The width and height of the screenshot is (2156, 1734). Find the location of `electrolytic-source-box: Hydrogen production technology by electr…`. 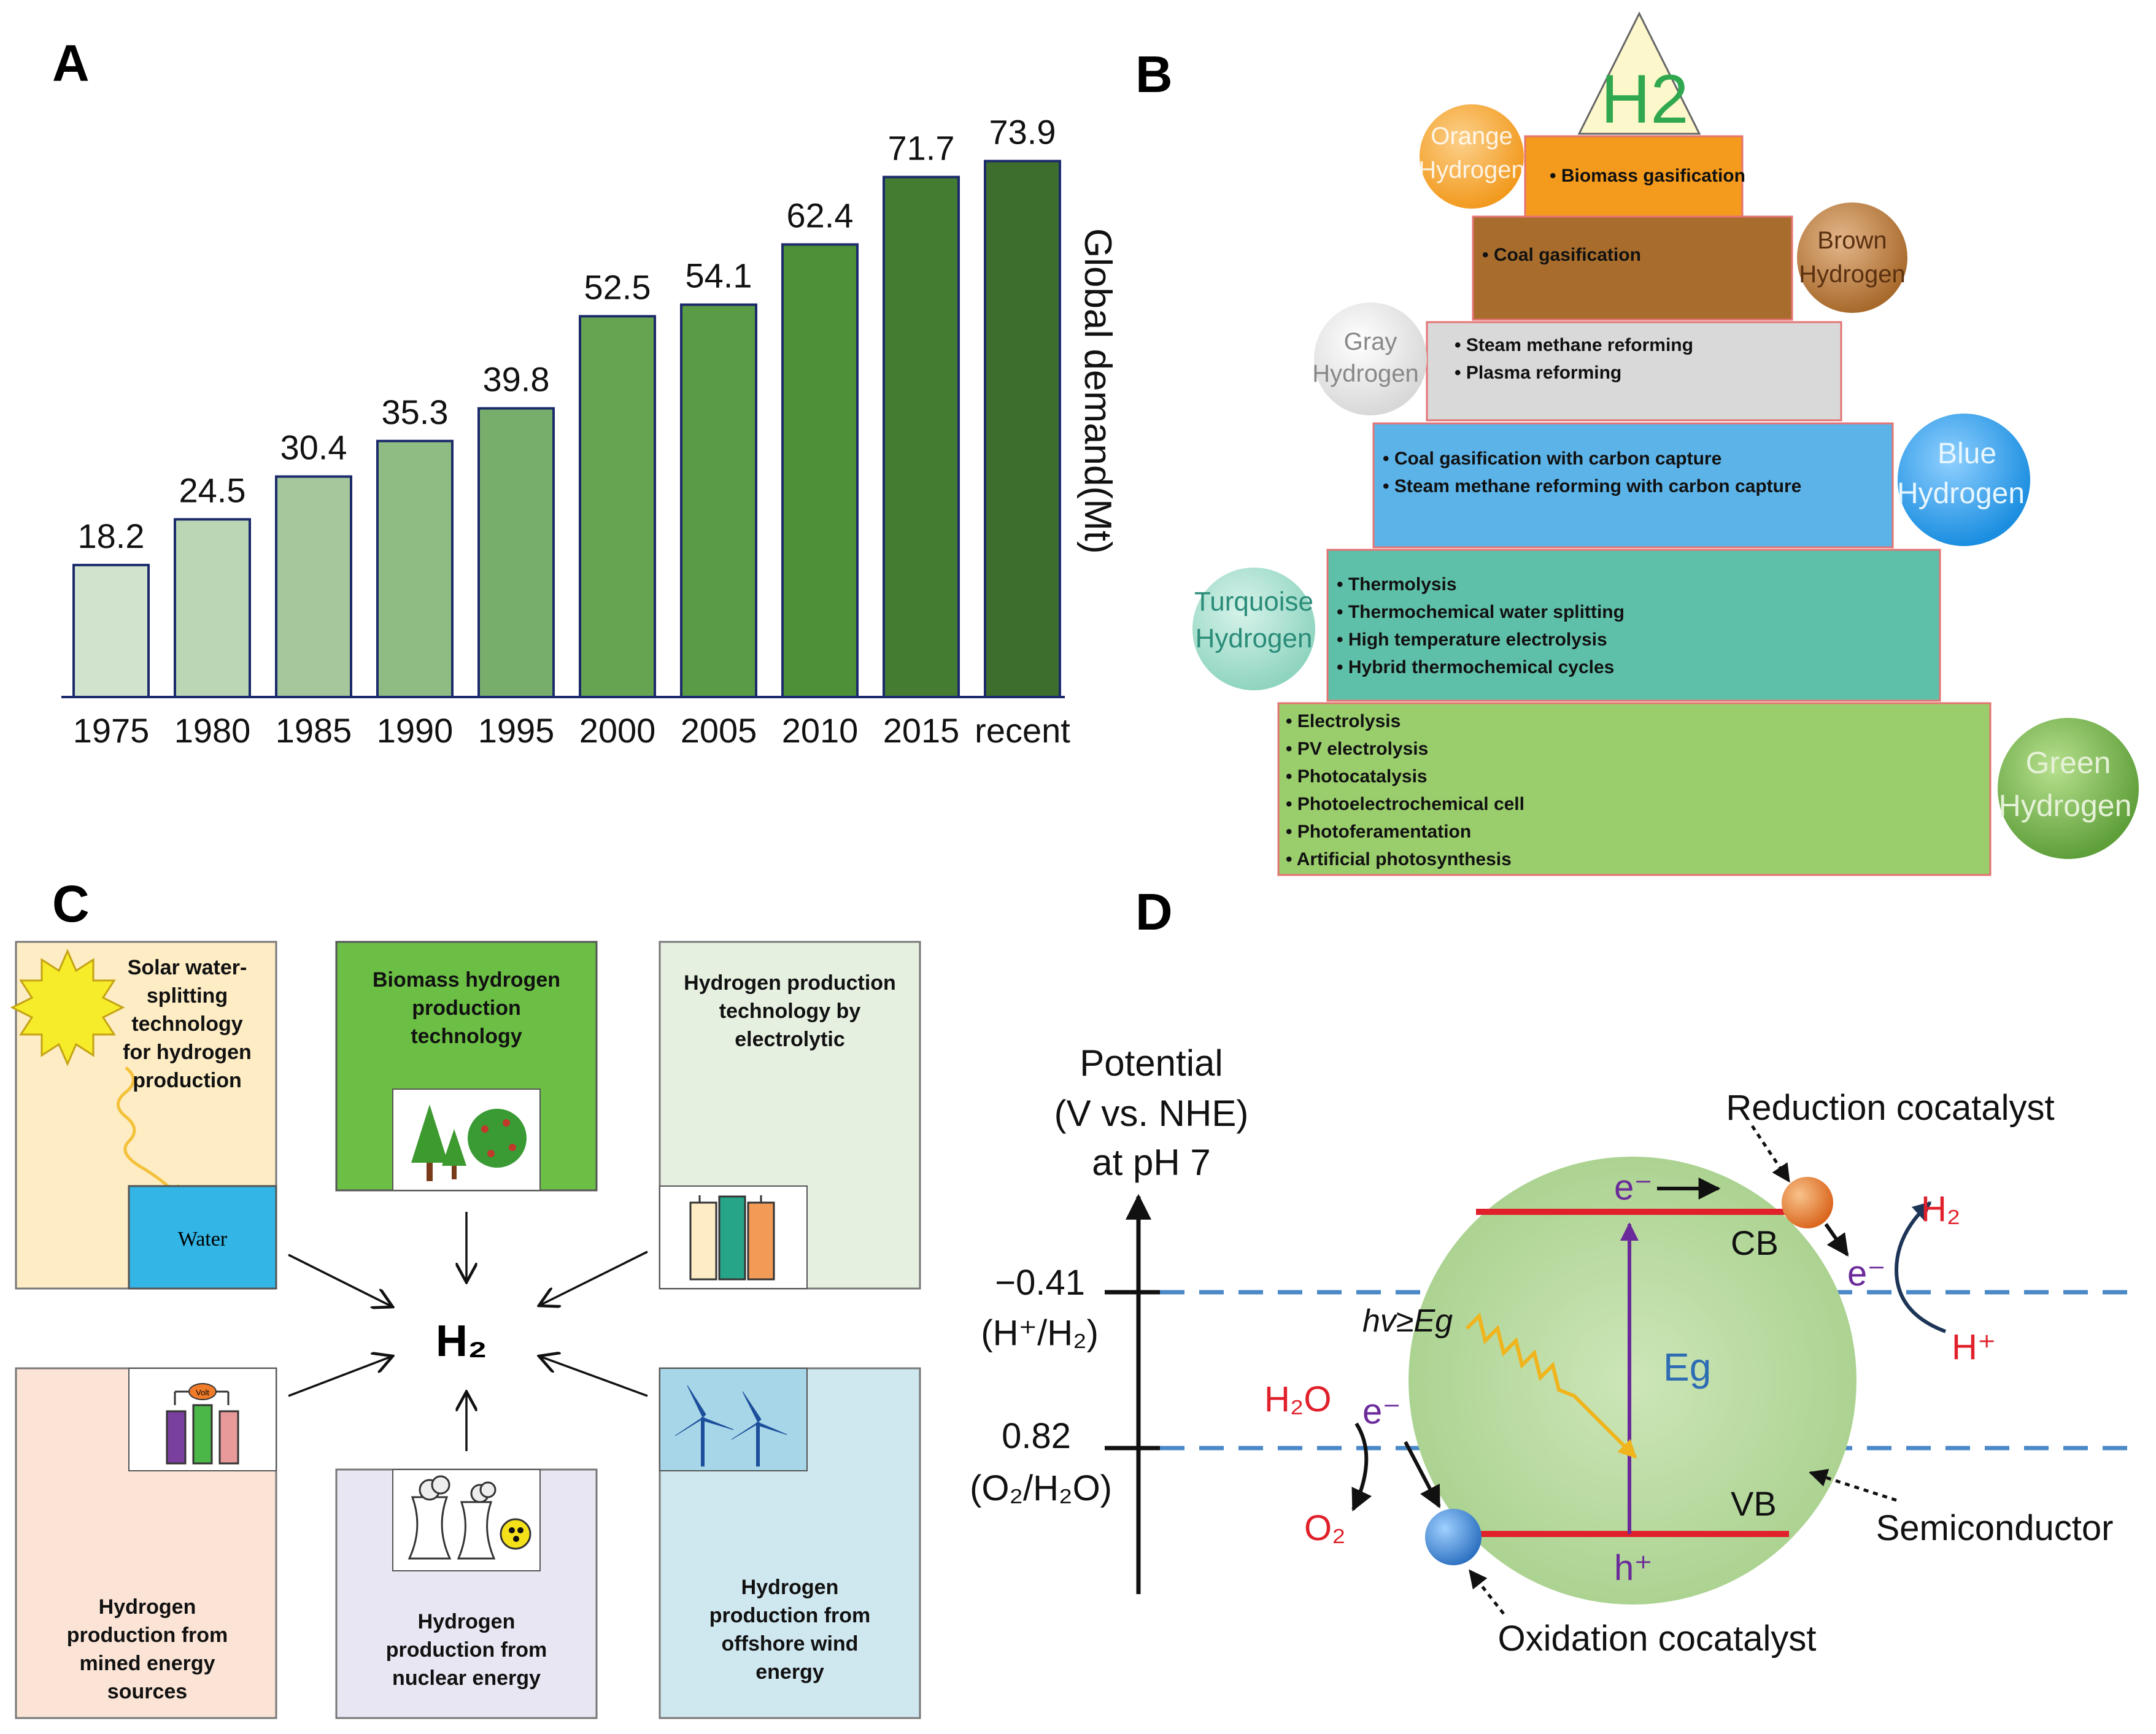

electrolytic-source-box: Hydrogen production technology by electr… is located at coordinates (790, 1115).